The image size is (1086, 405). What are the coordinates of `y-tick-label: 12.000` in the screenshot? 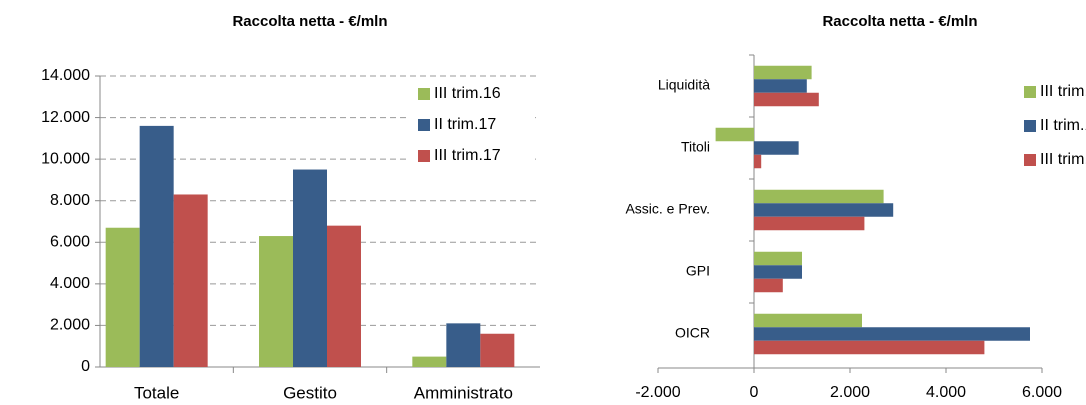 It's located at (65, 117).